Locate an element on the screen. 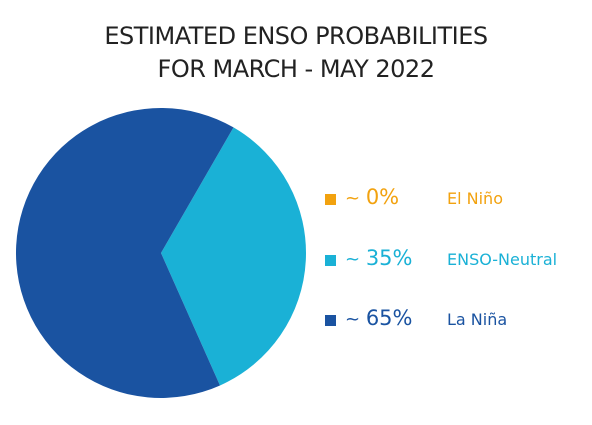 This screenshot has height=425, width=592. legend-label-el-nino: El Niño is located at coordinates (475, 198).